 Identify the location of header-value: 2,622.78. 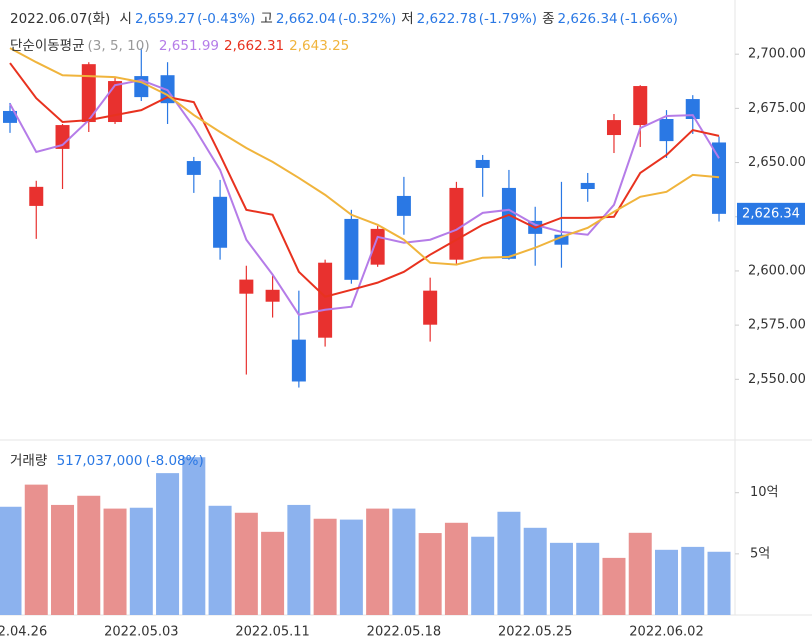
(446, 19).